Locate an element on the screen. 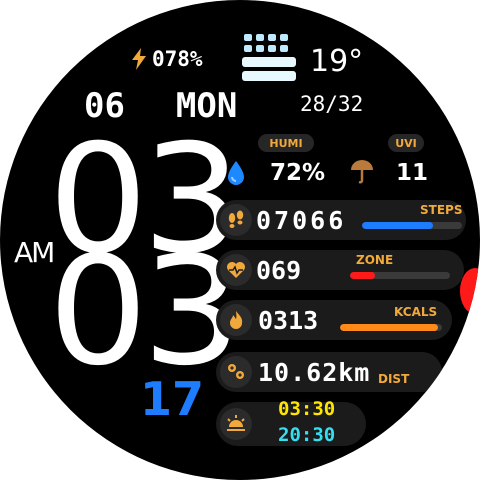 This screenshot has width=480, height=480. steps-progress-bar is located at coordinates (412, 225).